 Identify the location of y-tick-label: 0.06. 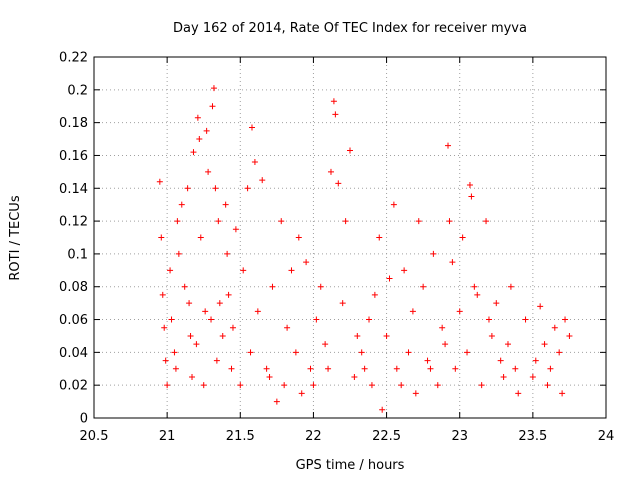
(73, 320).